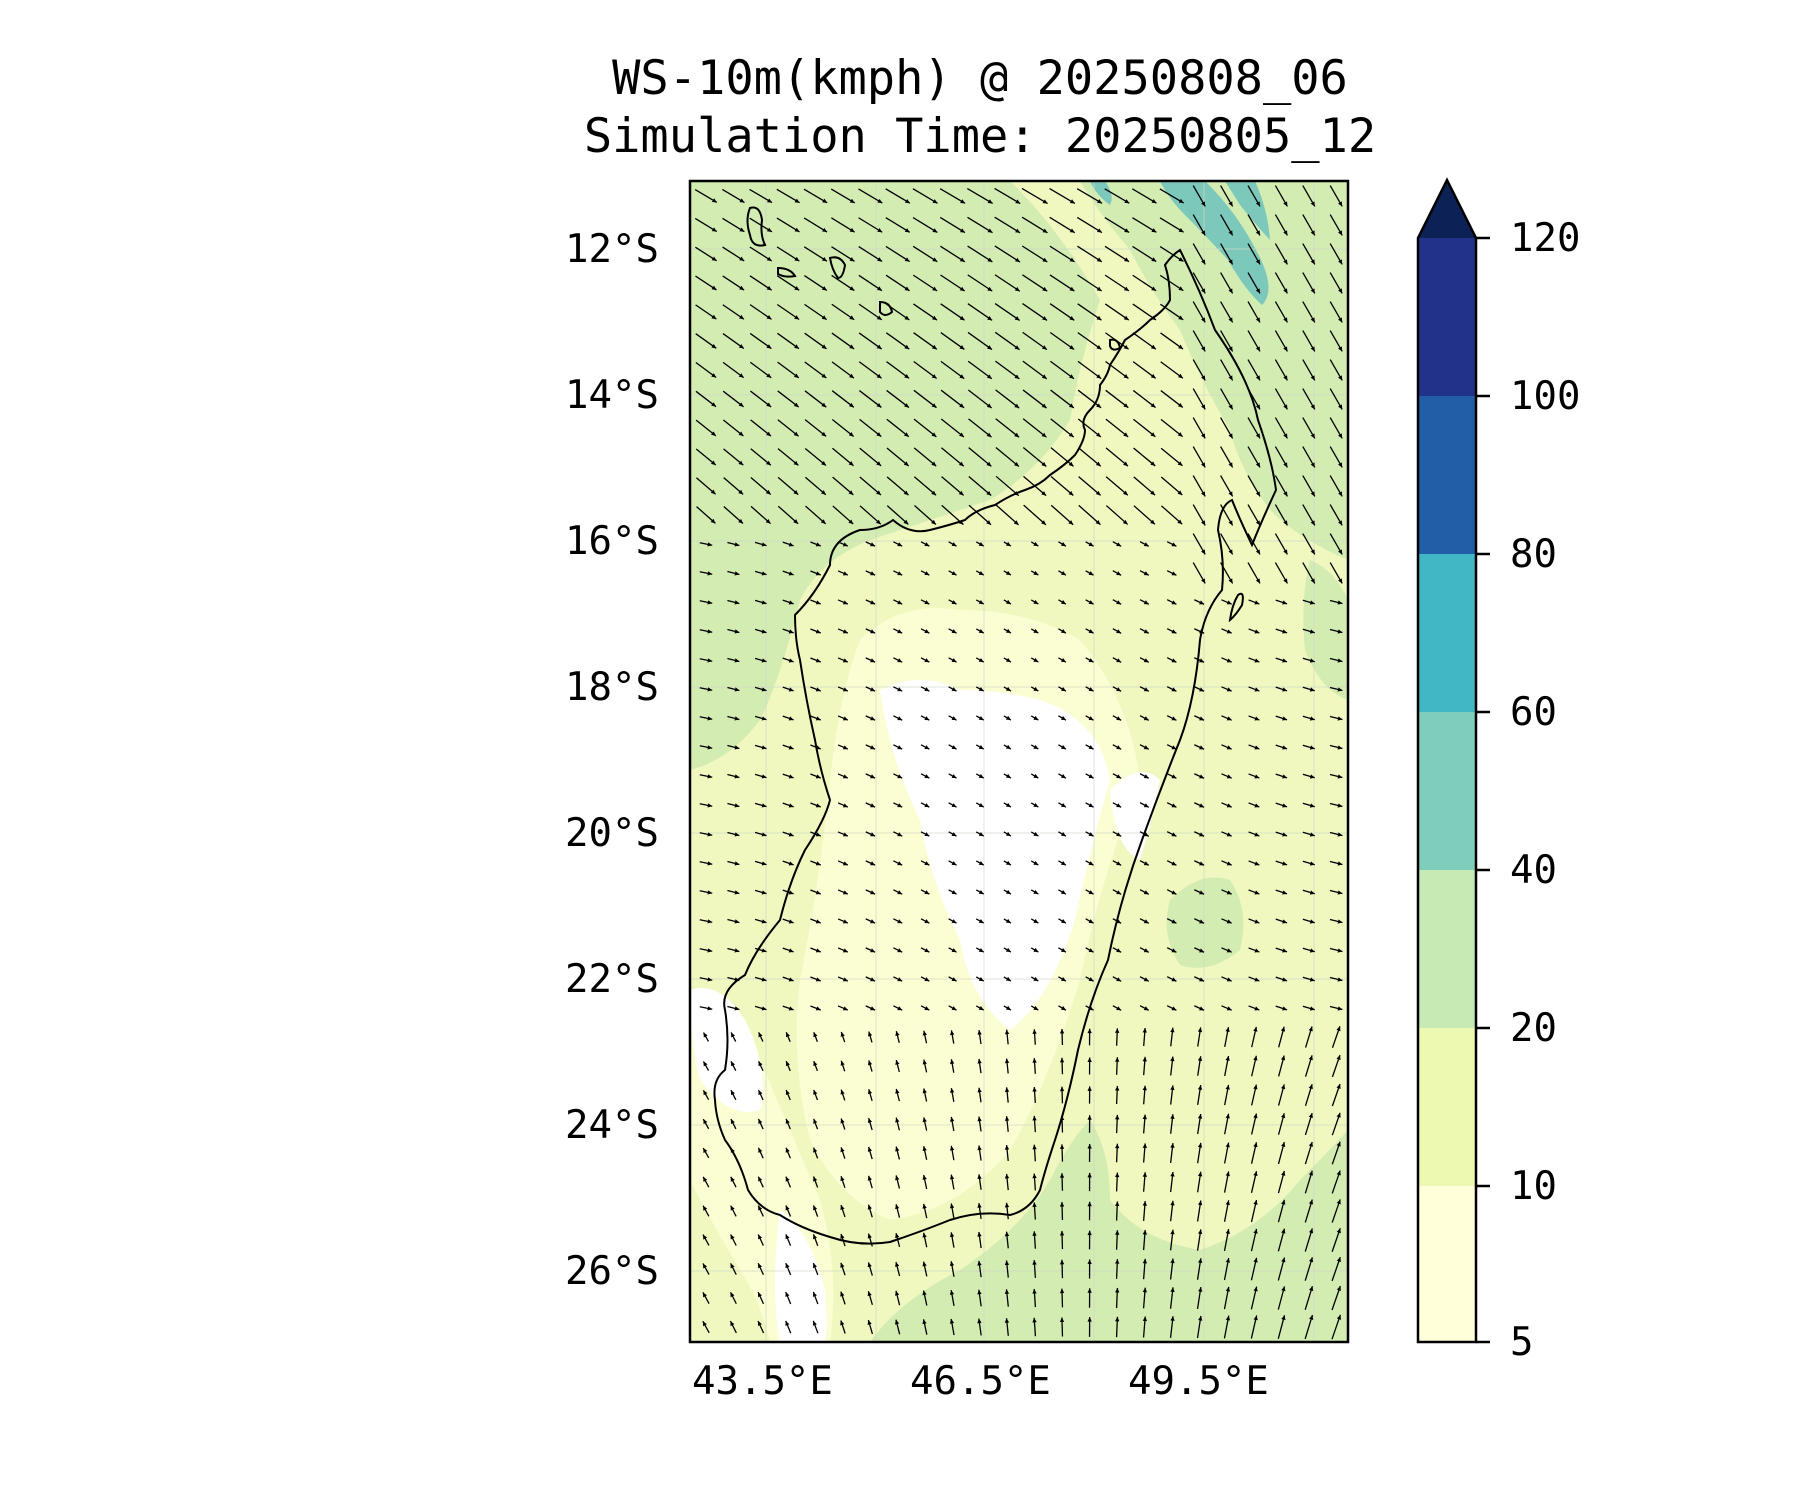 The height and width of the screenshot is (1500, 1800). What do you see at coordinates (980, 78) in the screenshot?
I see `title-line-1: WS-10m(kmph) @ 20250808_06` at bounding box center [980, 78].